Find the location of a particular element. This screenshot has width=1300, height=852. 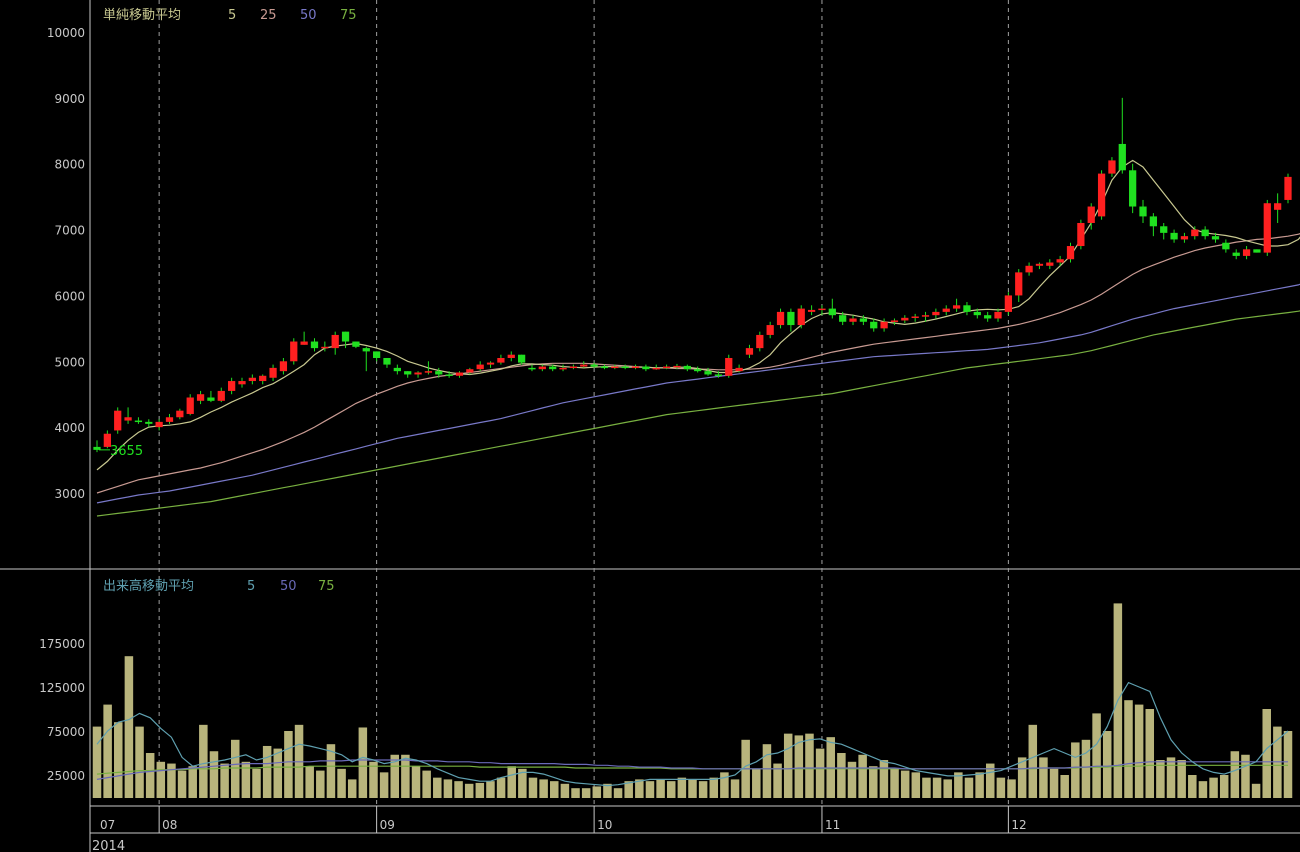

price-tick-label: 4000 is located at coordinates (69, 428).